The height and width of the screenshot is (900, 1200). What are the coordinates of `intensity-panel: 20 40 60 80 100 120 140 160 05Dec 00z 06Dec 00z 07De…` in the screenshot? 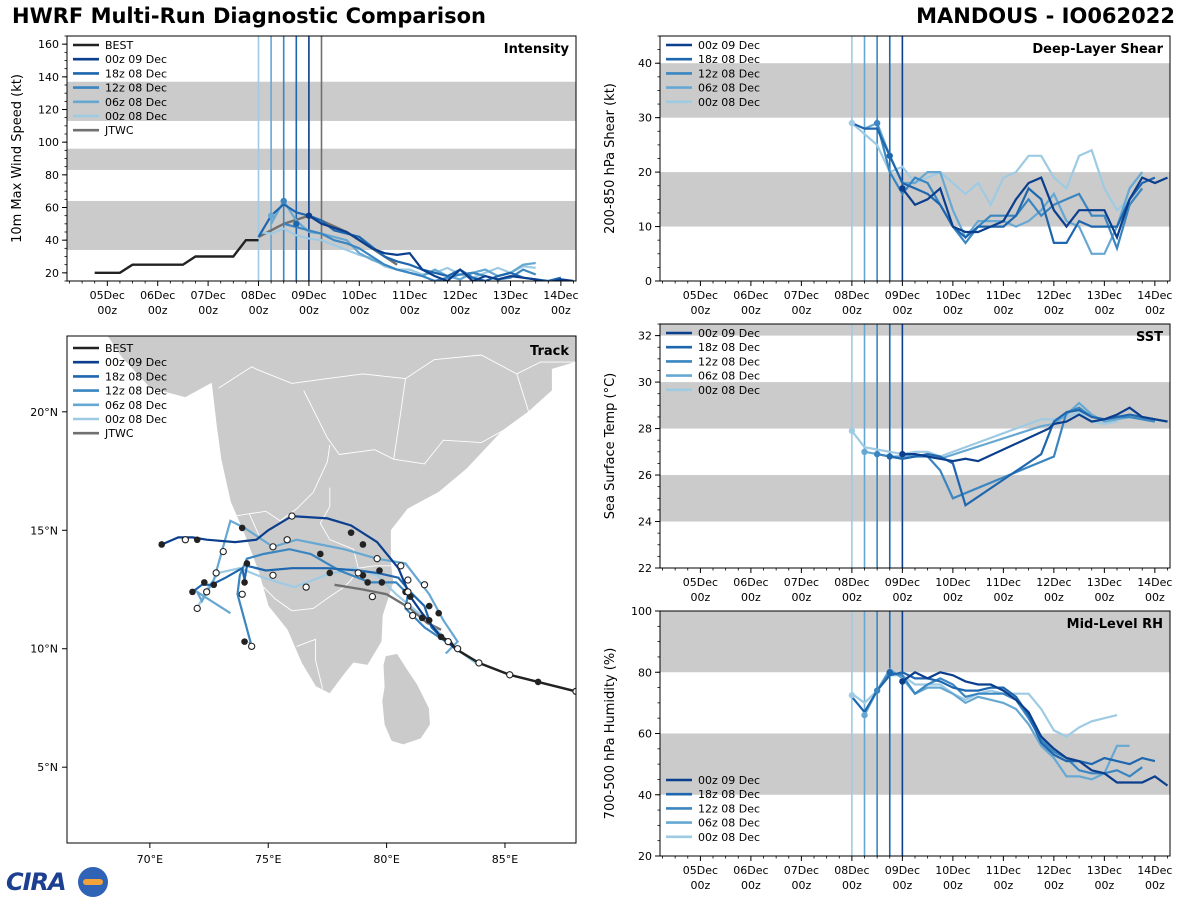 It's located at (294, 176).